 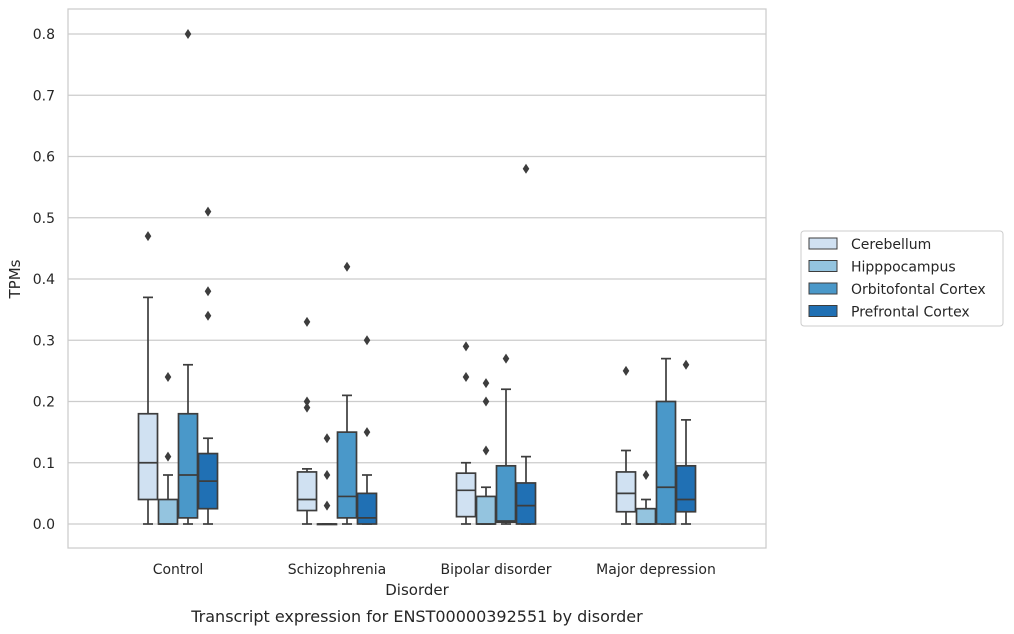 I want to click on x-tick-label-1: Schizophrenia, so click(x=337, y=570).